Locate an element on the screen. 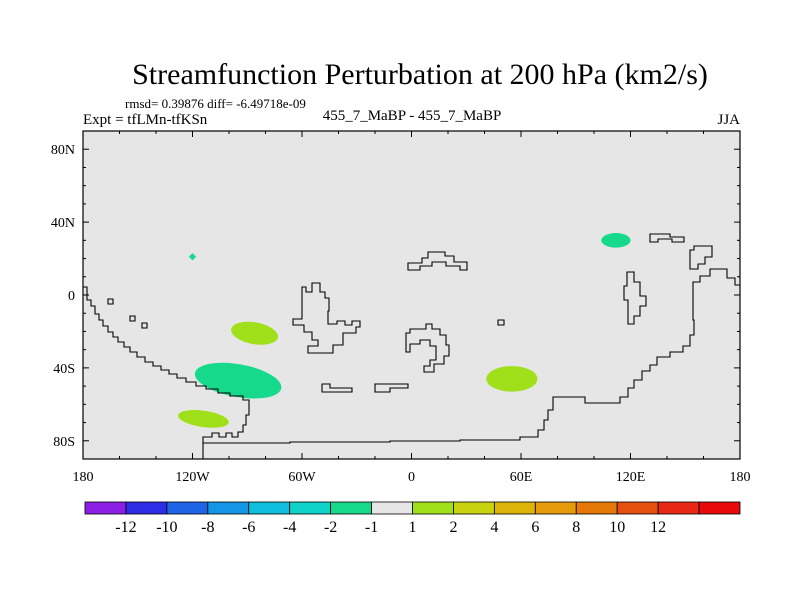 This screenshot has width=800, height=600. coastline-africa is located at coordinates (326, 318).